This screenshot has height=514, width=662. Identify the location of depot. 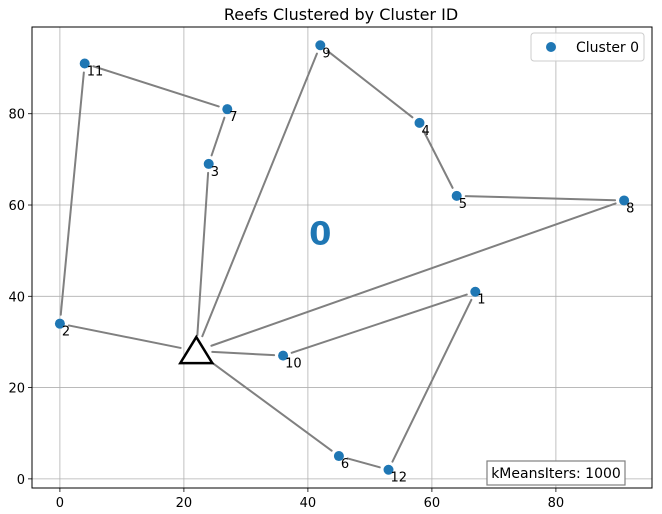
(196, 349).